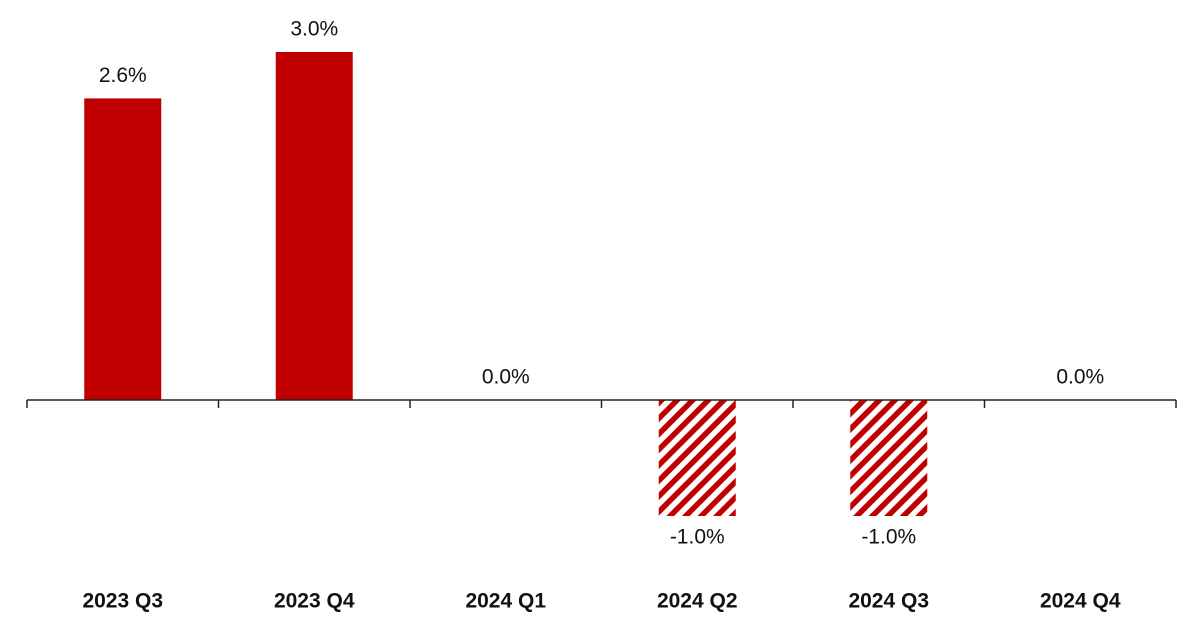  I want to click on value-label: 3.0%, so click(314, 29).